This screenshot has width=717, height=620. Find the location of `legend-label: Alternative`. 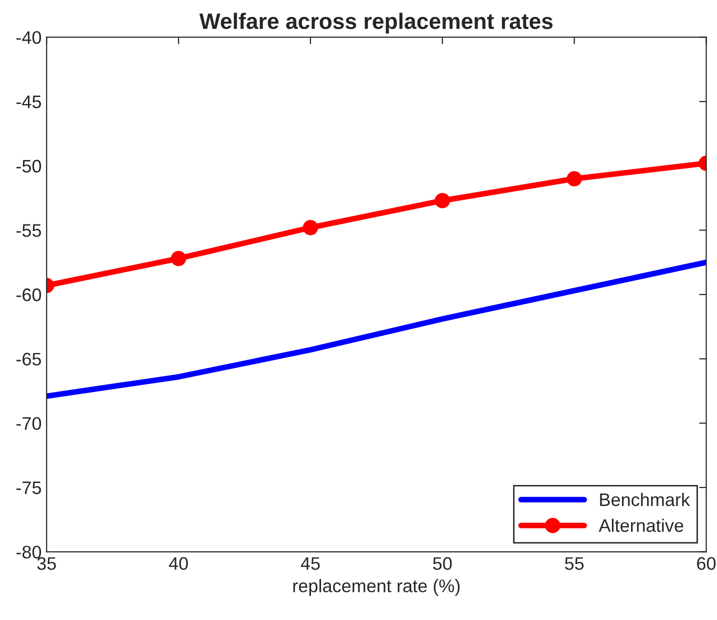

legend-label: Alternative is located at coordinates (641, 525).